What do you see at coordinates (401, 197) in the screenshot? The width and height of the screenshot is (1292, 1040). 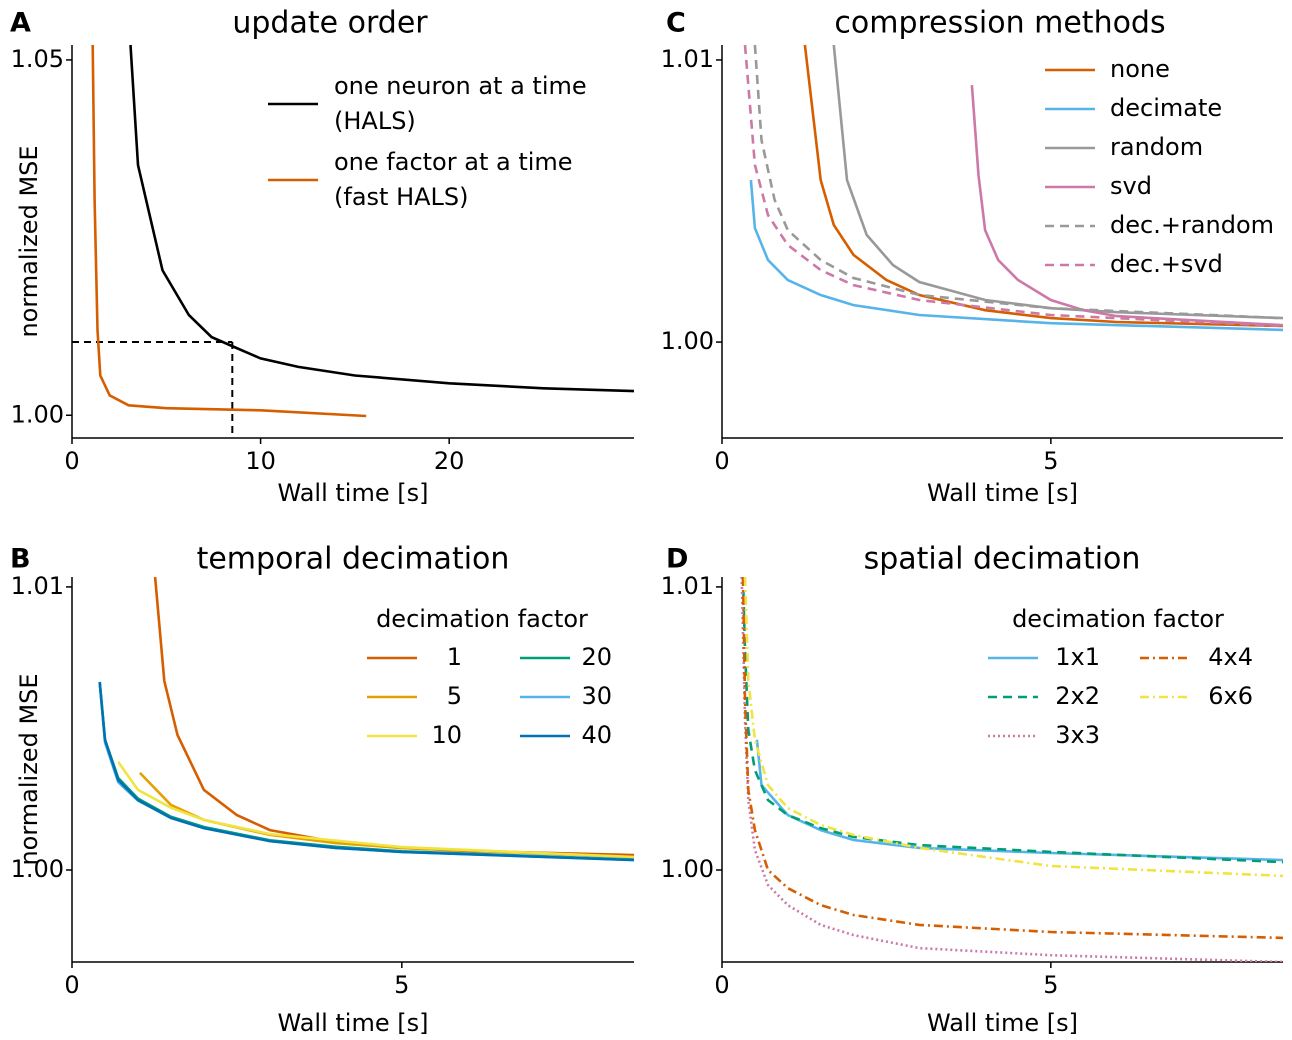 I see `legend-label-line: (fast HALS)` at bounding box center [401, 197].